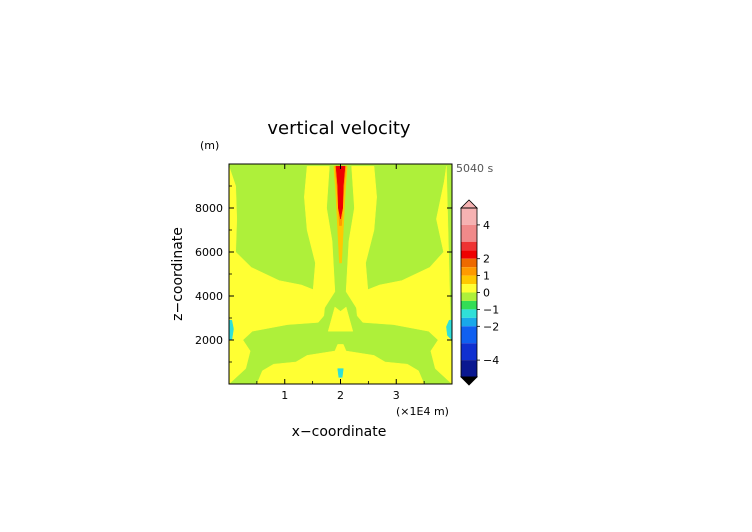  I want to click on y-axis-label: z−coordinate, so click(178, 274).